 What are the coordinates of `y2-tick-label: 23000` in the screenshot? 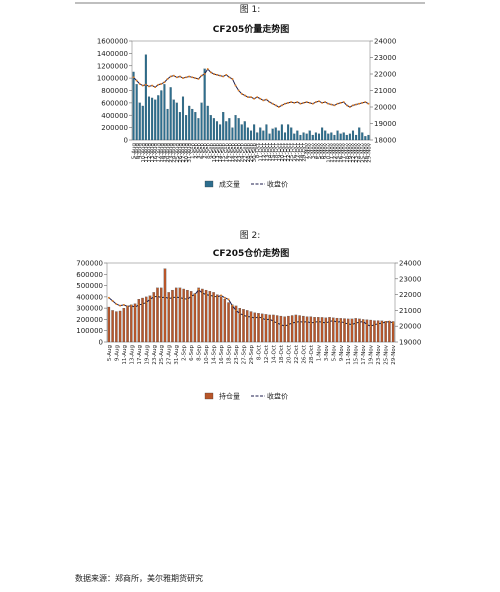 It's located at (385, 58).